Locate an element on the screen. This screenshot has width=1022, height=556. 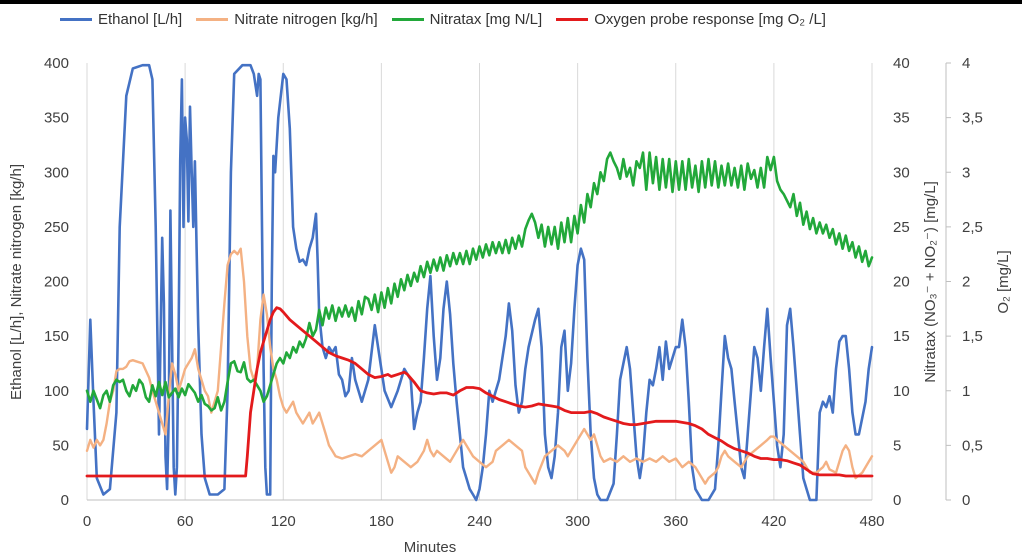
y-tick-label-nitratax-5: 5 is located at coordinates (897, 445).